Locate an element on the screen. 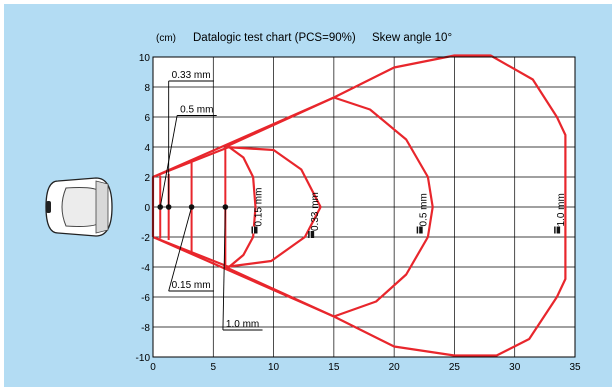 The image size is (616, 391). bar-label: 1.0 mm is located at coordinates (561, 209).